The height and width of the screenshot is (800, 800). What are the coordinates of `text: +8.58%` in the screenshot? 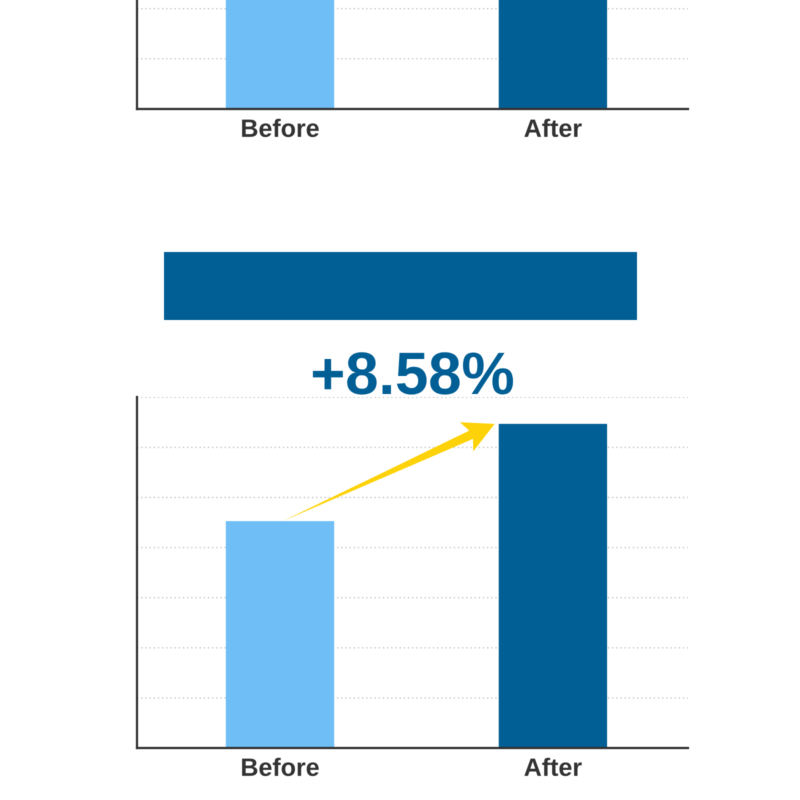 It's located at (413, 373).